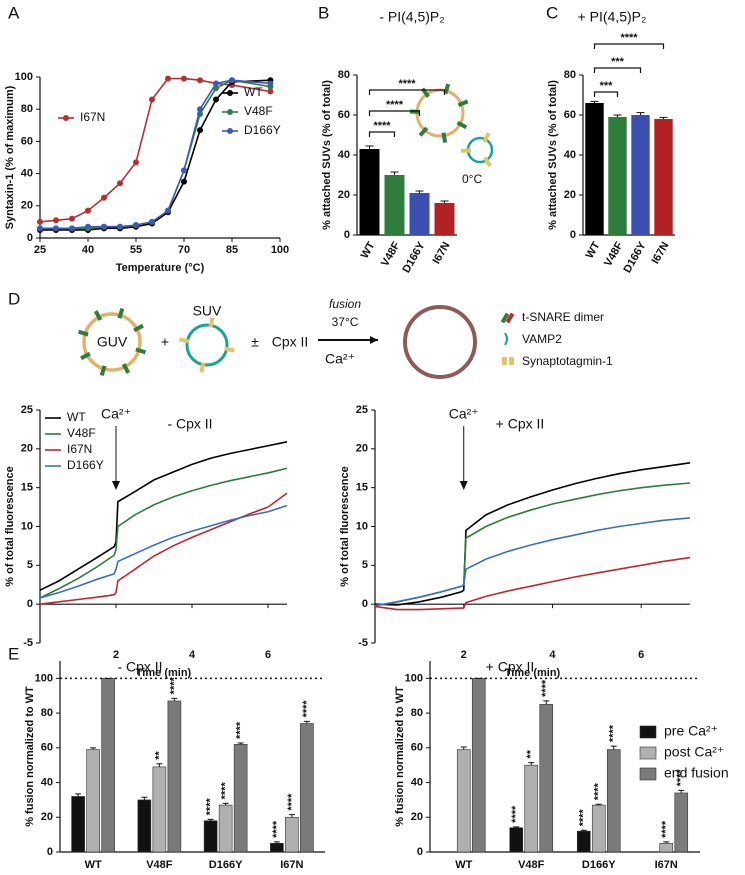  I want to click on y-tick-label: 15, so click(27, 488).